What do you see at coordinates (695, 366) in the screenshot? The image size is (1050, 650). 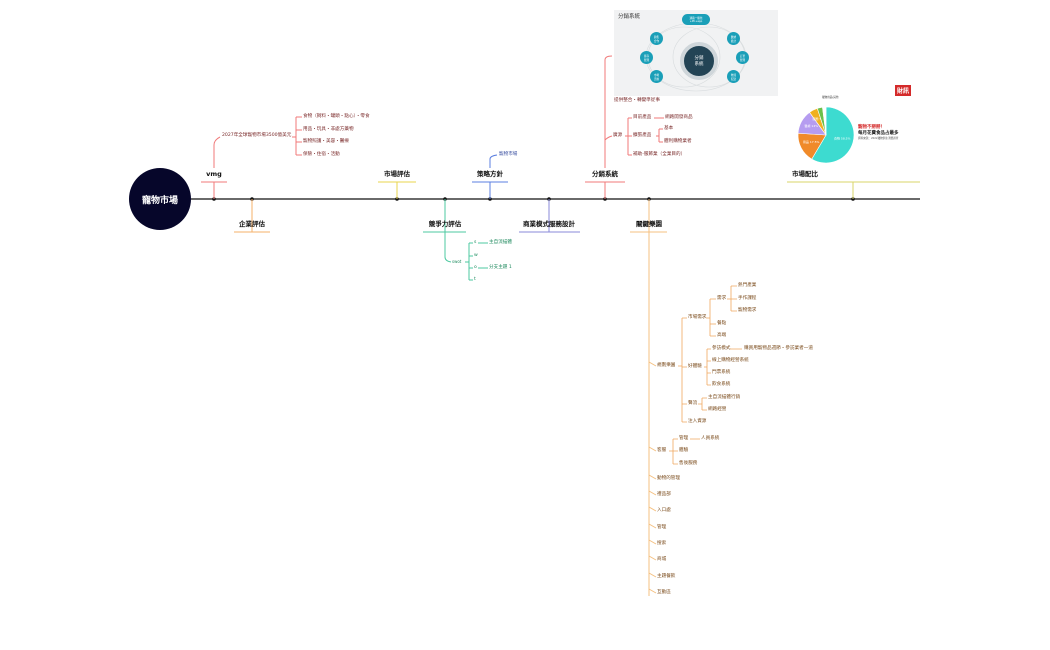 I see `experience-node: 好體驗` at bounding box center [695, 366].